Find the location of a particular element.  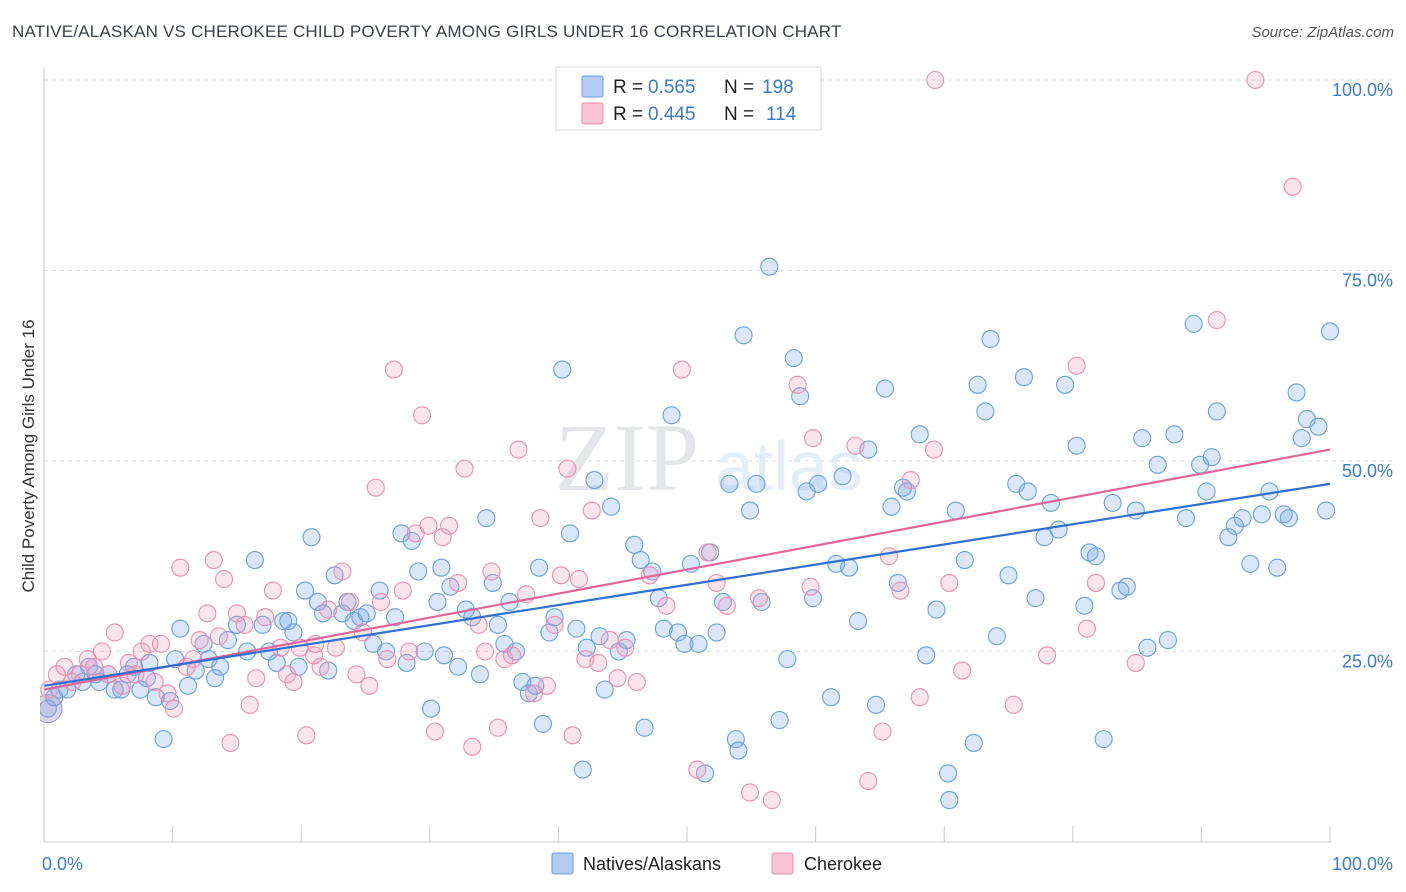

x-tick-labels: 0.0% 100.0% is located at coordinates (717, 864).